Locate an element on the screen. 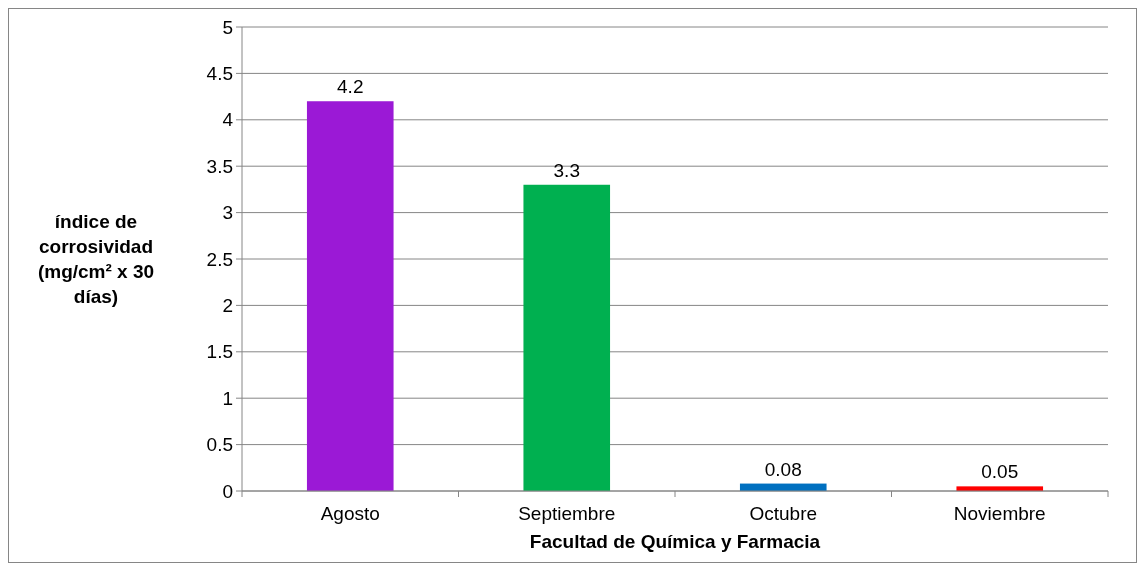  x-tick-label: Agosto is located at coordinates (350, 513).